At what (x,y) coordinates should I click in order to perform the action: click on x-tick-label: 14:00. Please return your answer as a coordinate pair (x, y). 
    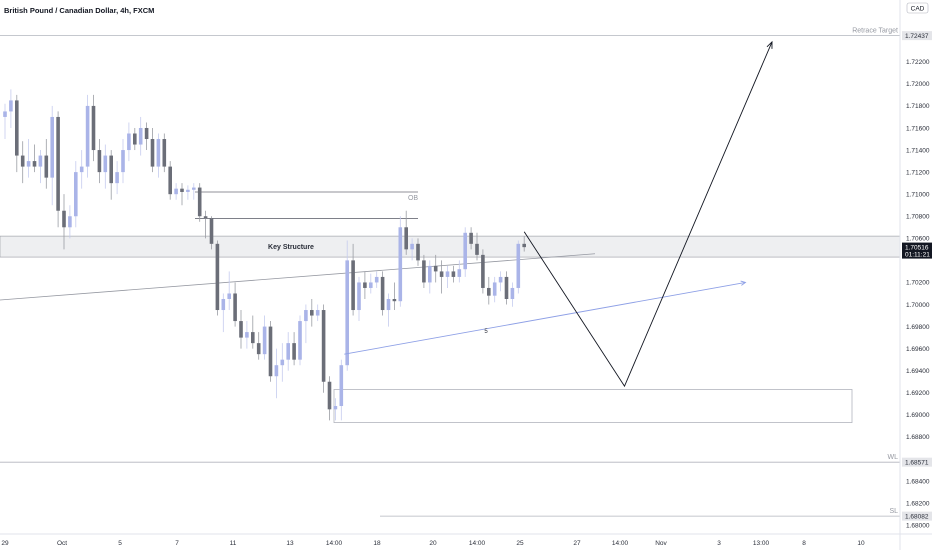
    Looking at the image, I should click on (620, 543).